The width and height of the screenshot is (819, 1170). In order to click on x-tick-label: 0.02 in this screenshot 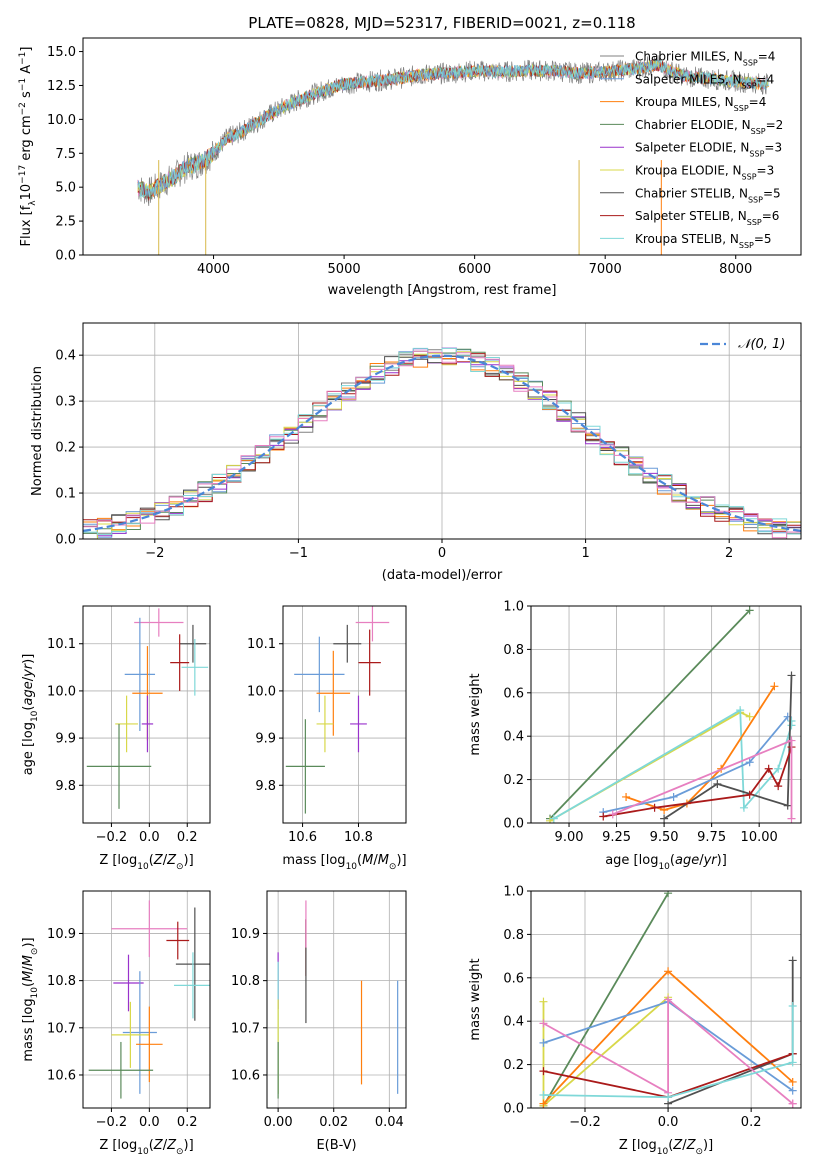, I will do `click(333, 1122)`.